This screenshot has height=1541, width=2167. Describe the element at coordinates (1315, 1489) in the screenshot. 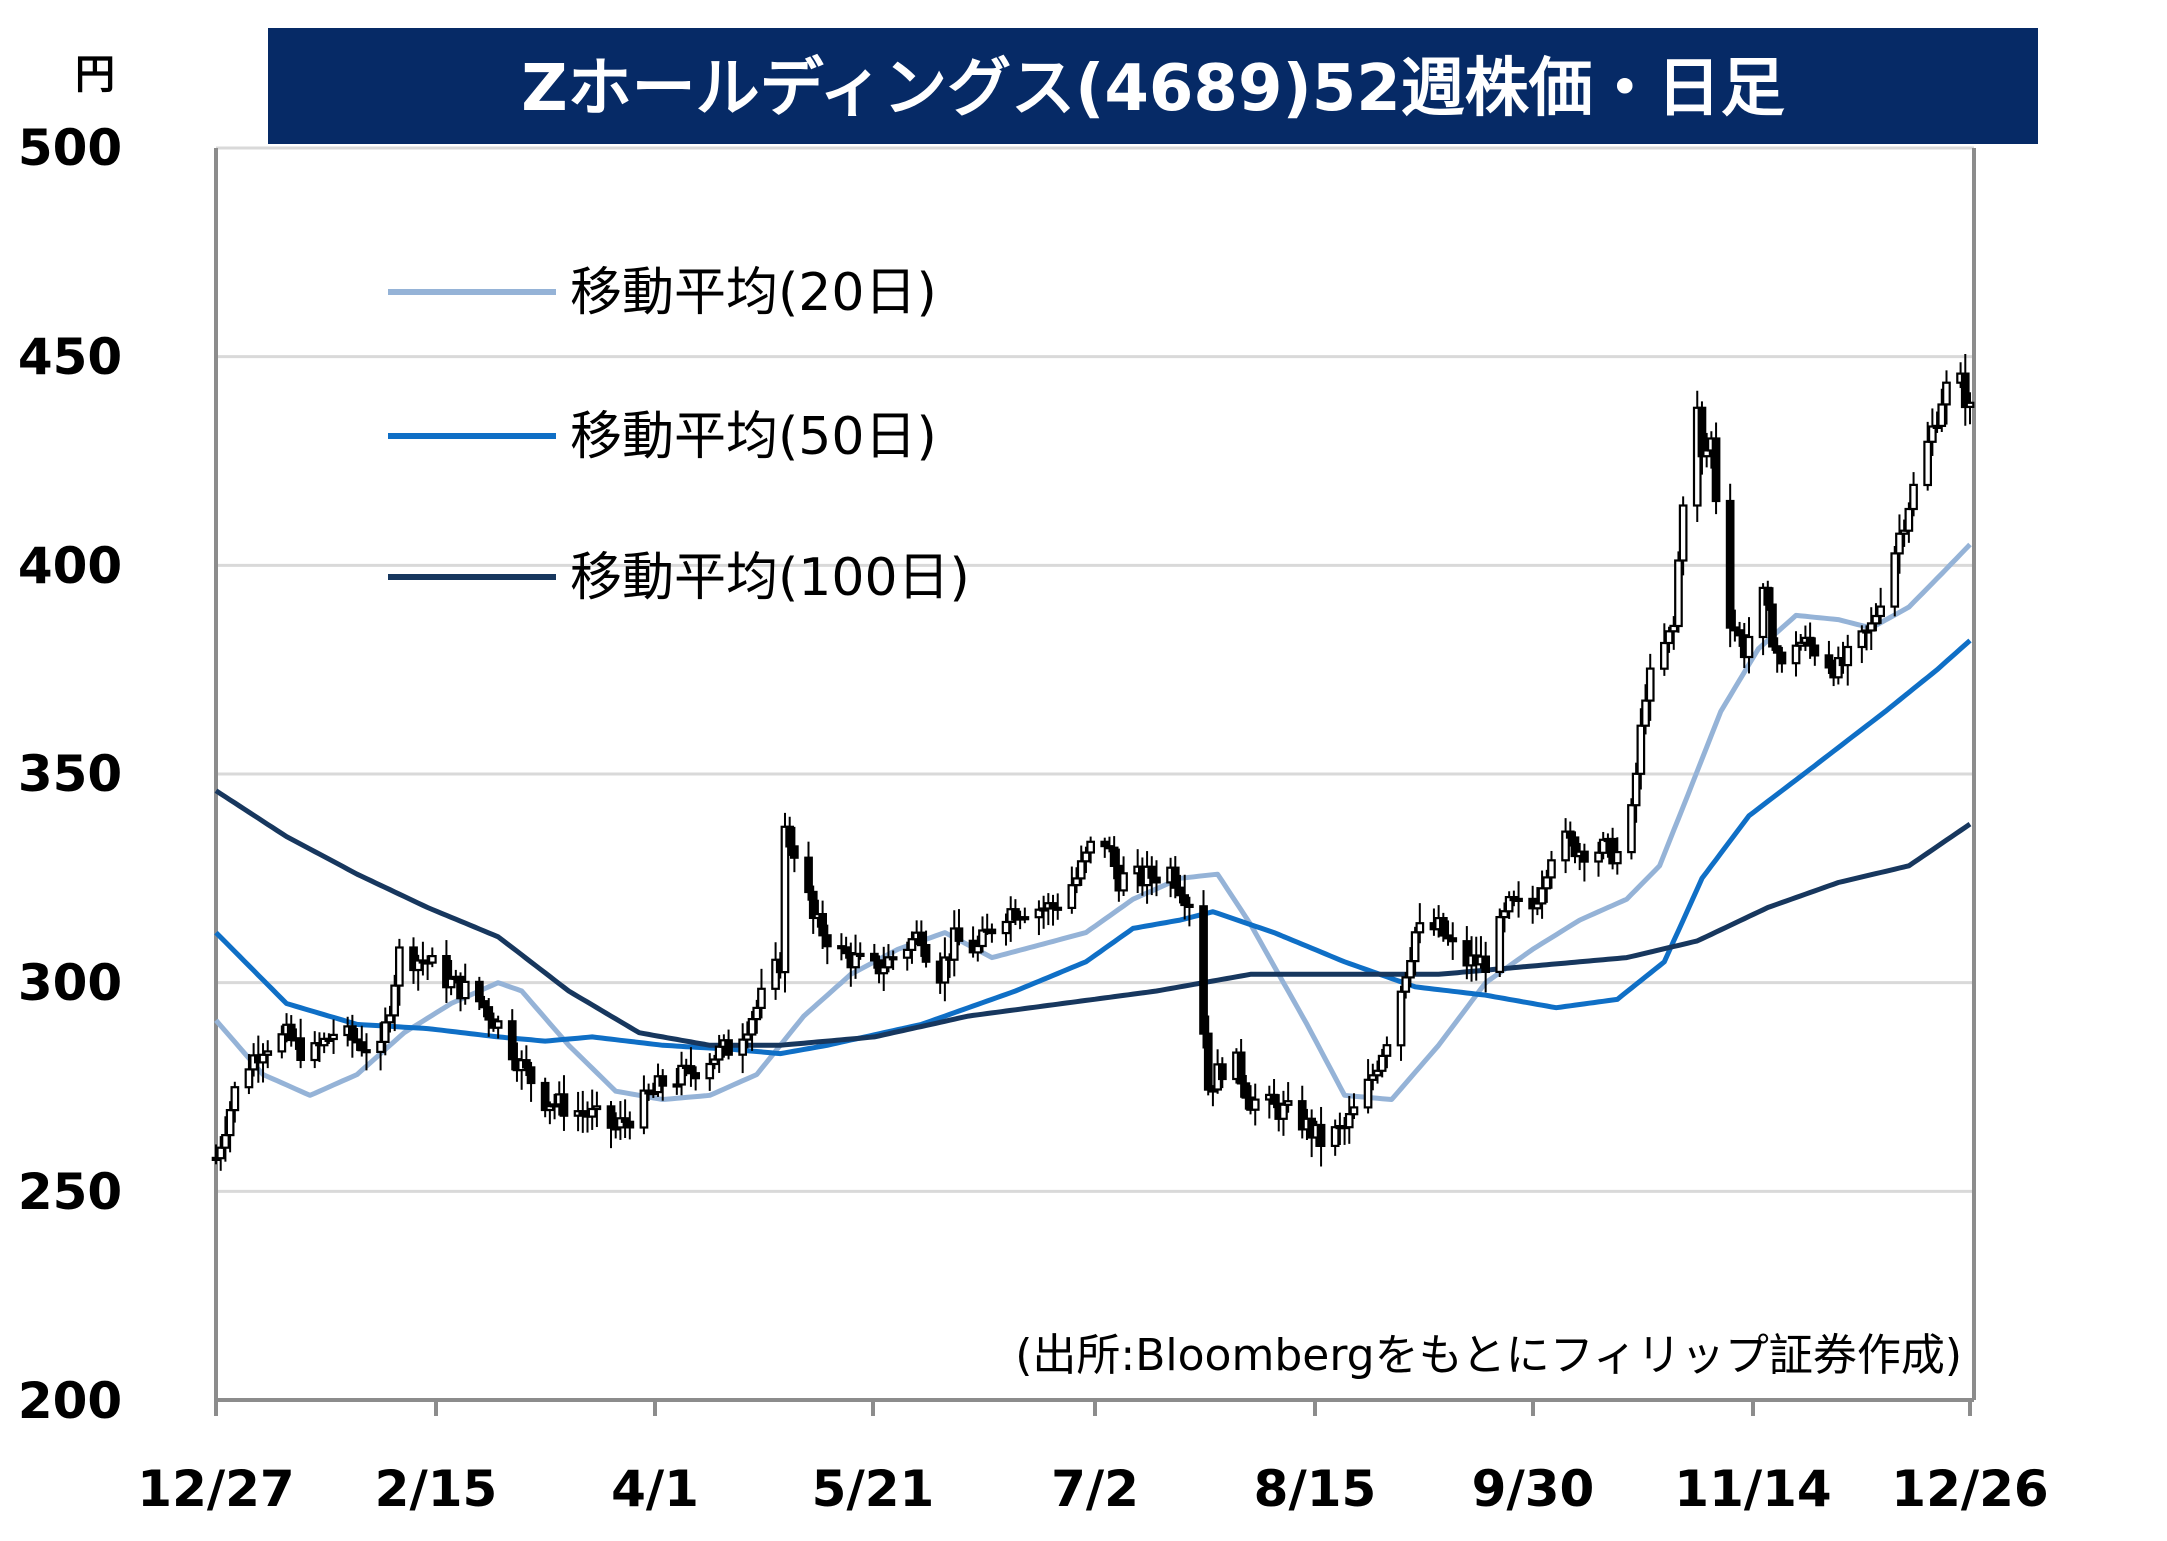

I see `x-tick-label: 8/15` at that location.